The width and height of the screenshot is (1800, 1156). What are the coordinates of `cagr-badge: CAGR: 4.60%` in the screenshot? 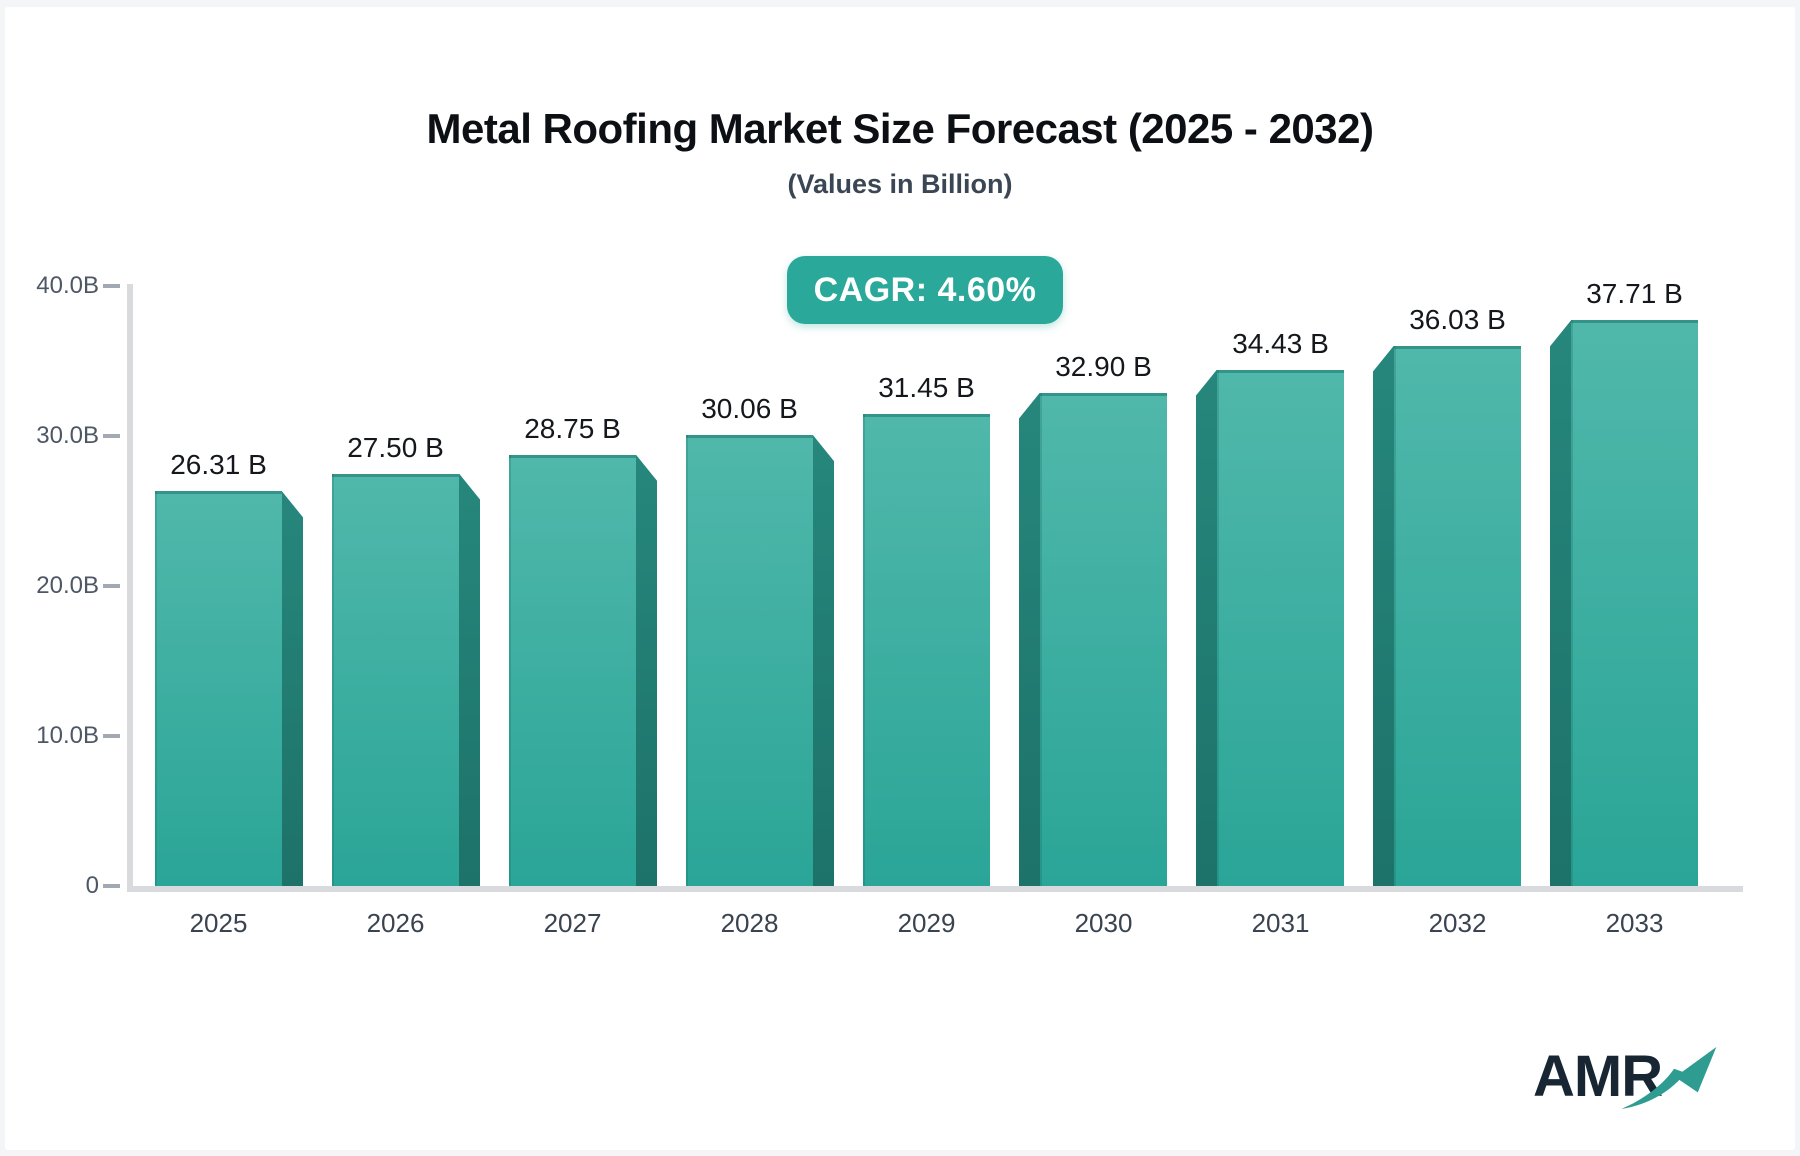 It's located at (925, 290).